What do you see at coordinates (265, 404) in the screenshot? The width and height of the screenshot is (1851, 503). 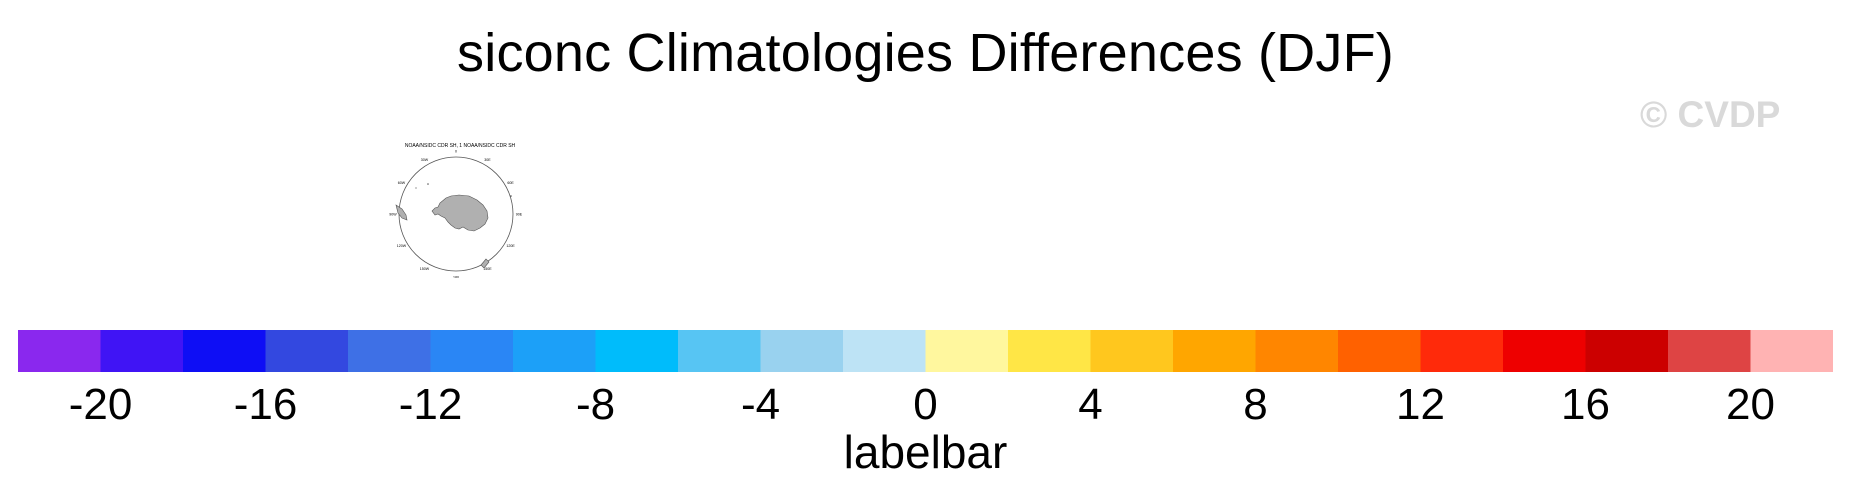 I see `labelbar-tick-label: -16` at bounding box center [265, 404].